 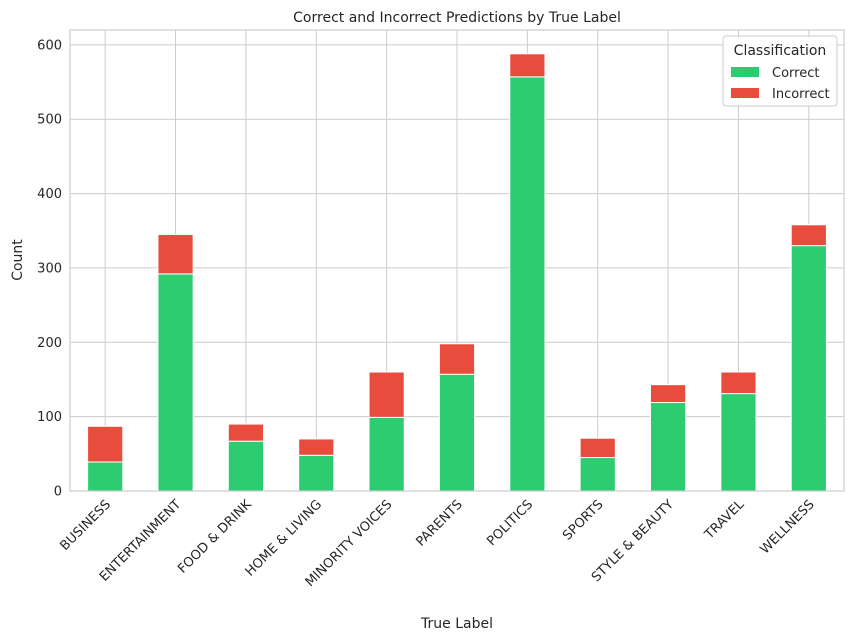 What do you see at coordinates (215, 537) in the screenshot?
I see `x-tick-label: FOOD & DRINK` at bounding box center [215, 537].